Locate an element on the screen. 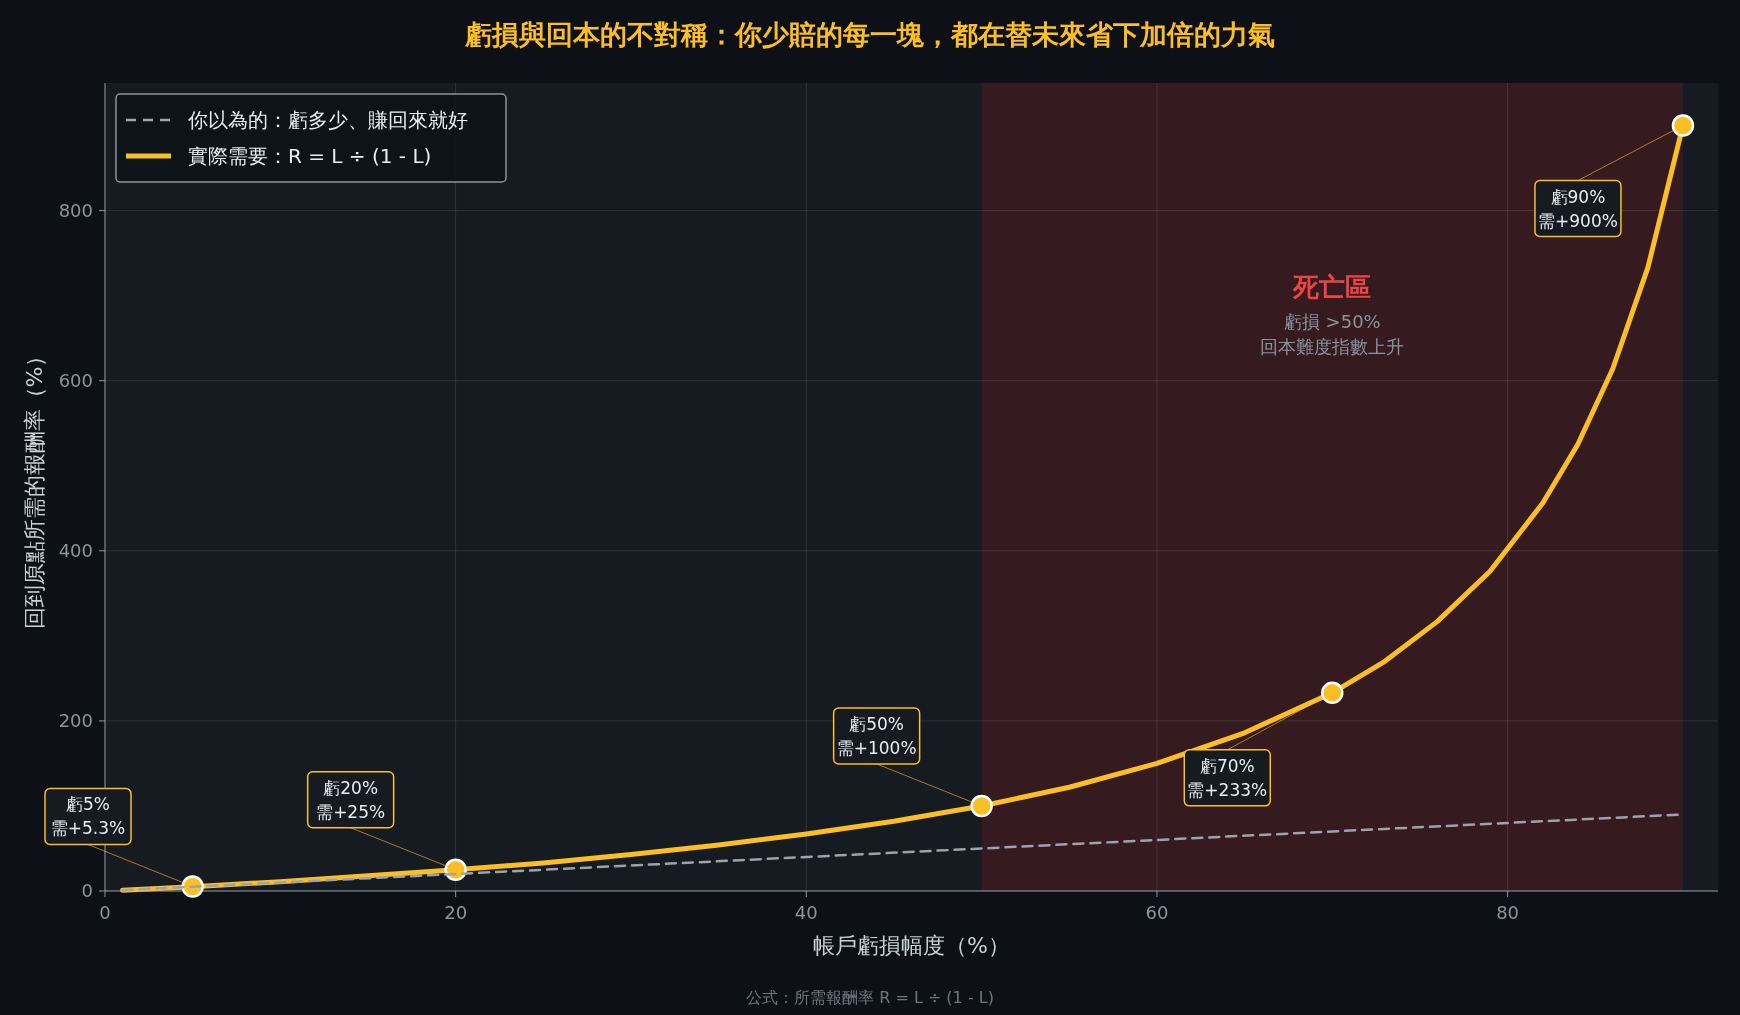 The image size is (1740, 1015). x-tick-label: 0 is located at coordinates (105, 912).